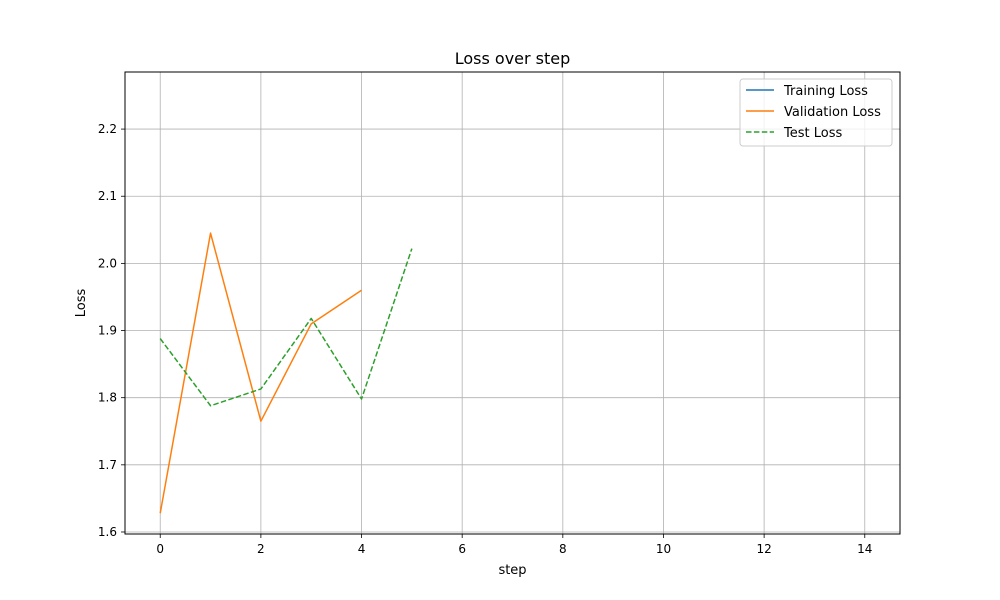  Describe the element at coordinates (160, 549) in the screenshot. I see `x-tick-label: 0` at that location.